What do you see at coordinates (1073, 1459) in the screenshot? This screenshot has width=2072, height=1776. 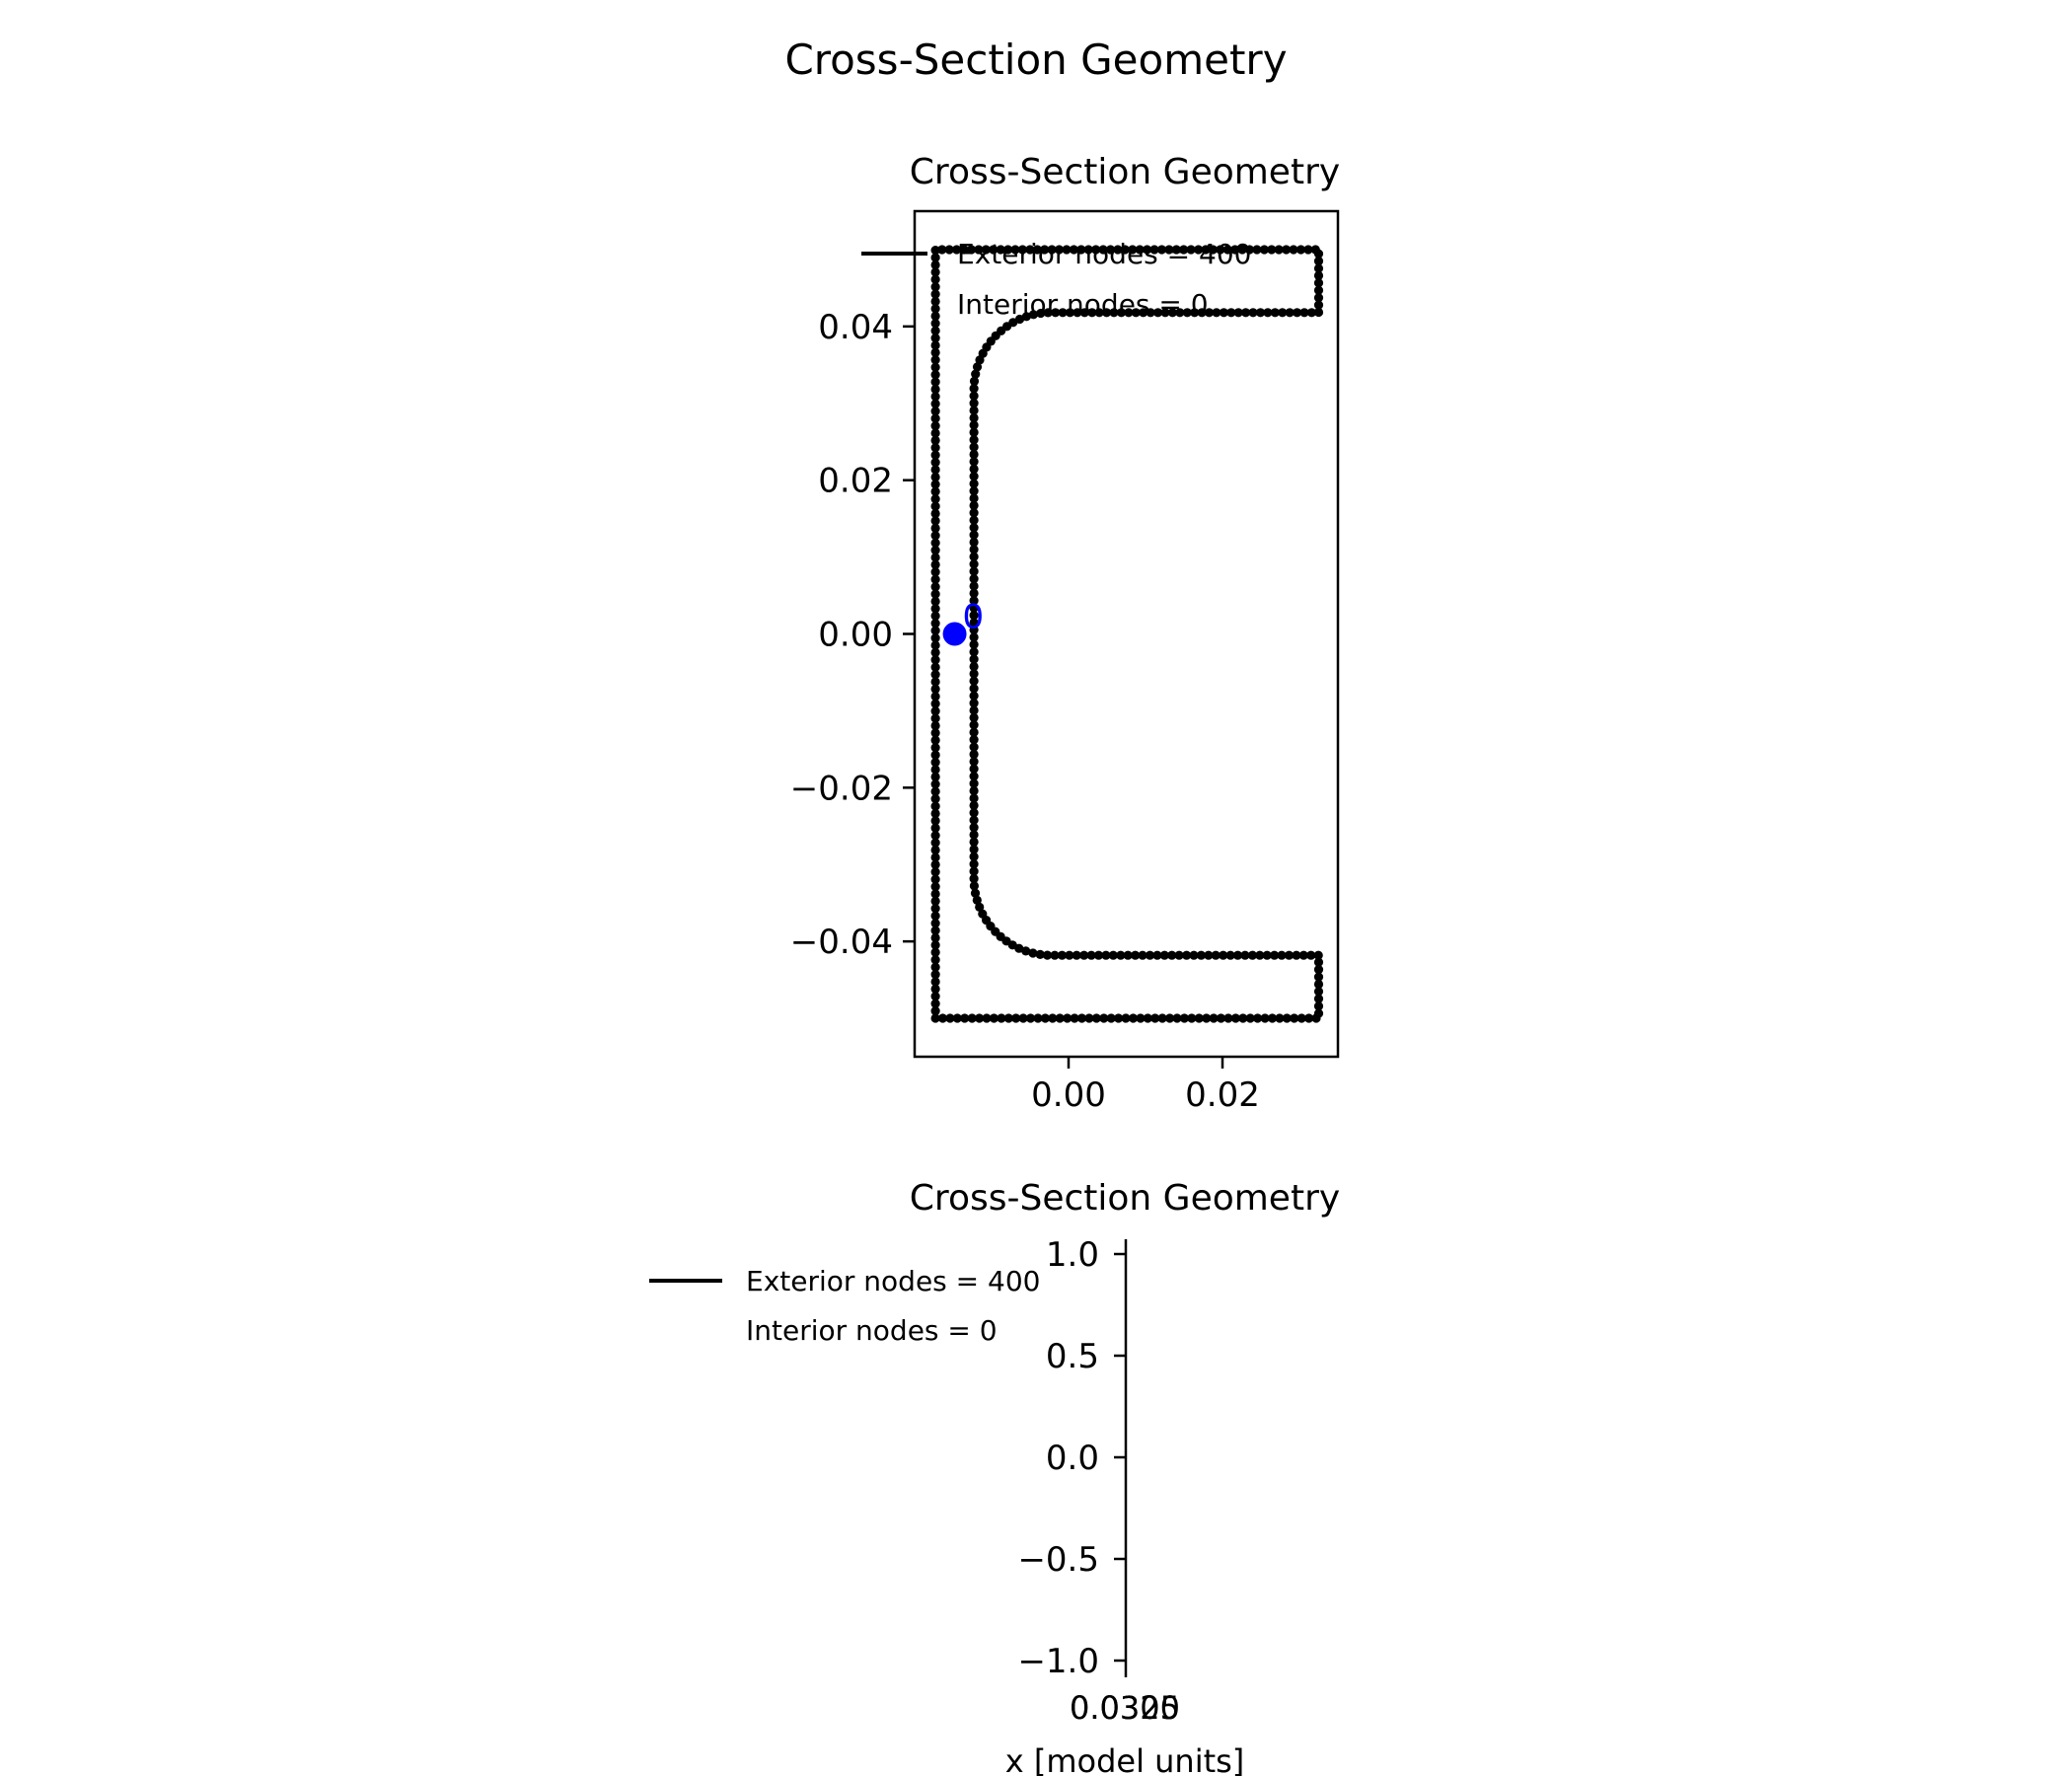 I see `y-tick-label: 0.0` at bounding box center [1073, 1459].